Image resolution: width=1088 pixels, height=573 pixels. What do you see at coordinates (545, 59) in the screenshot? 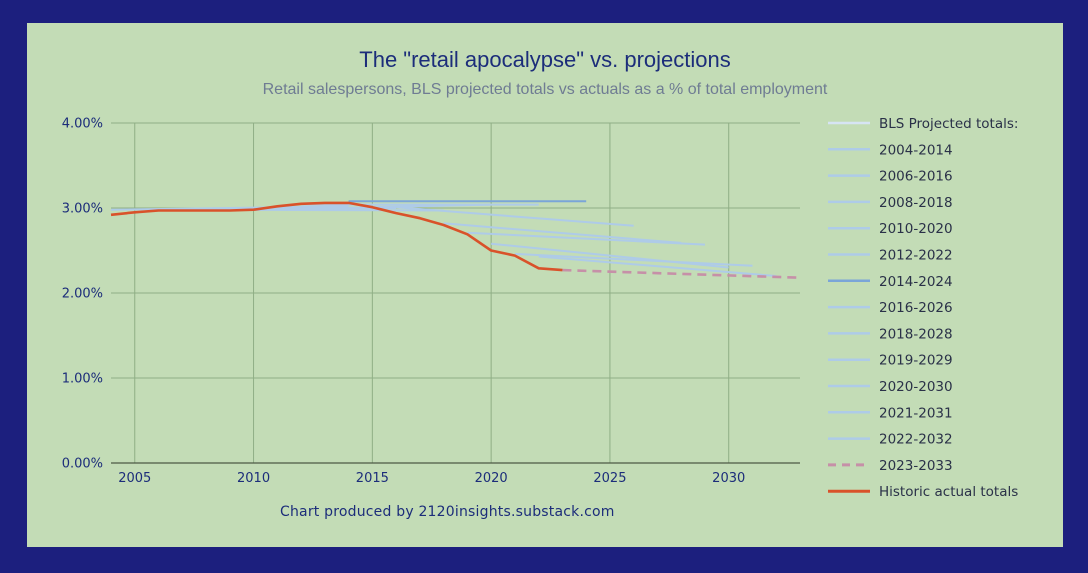
I see `chart-title: The "retail apocalypse" vs. projections` at bounding box center [545, 59].